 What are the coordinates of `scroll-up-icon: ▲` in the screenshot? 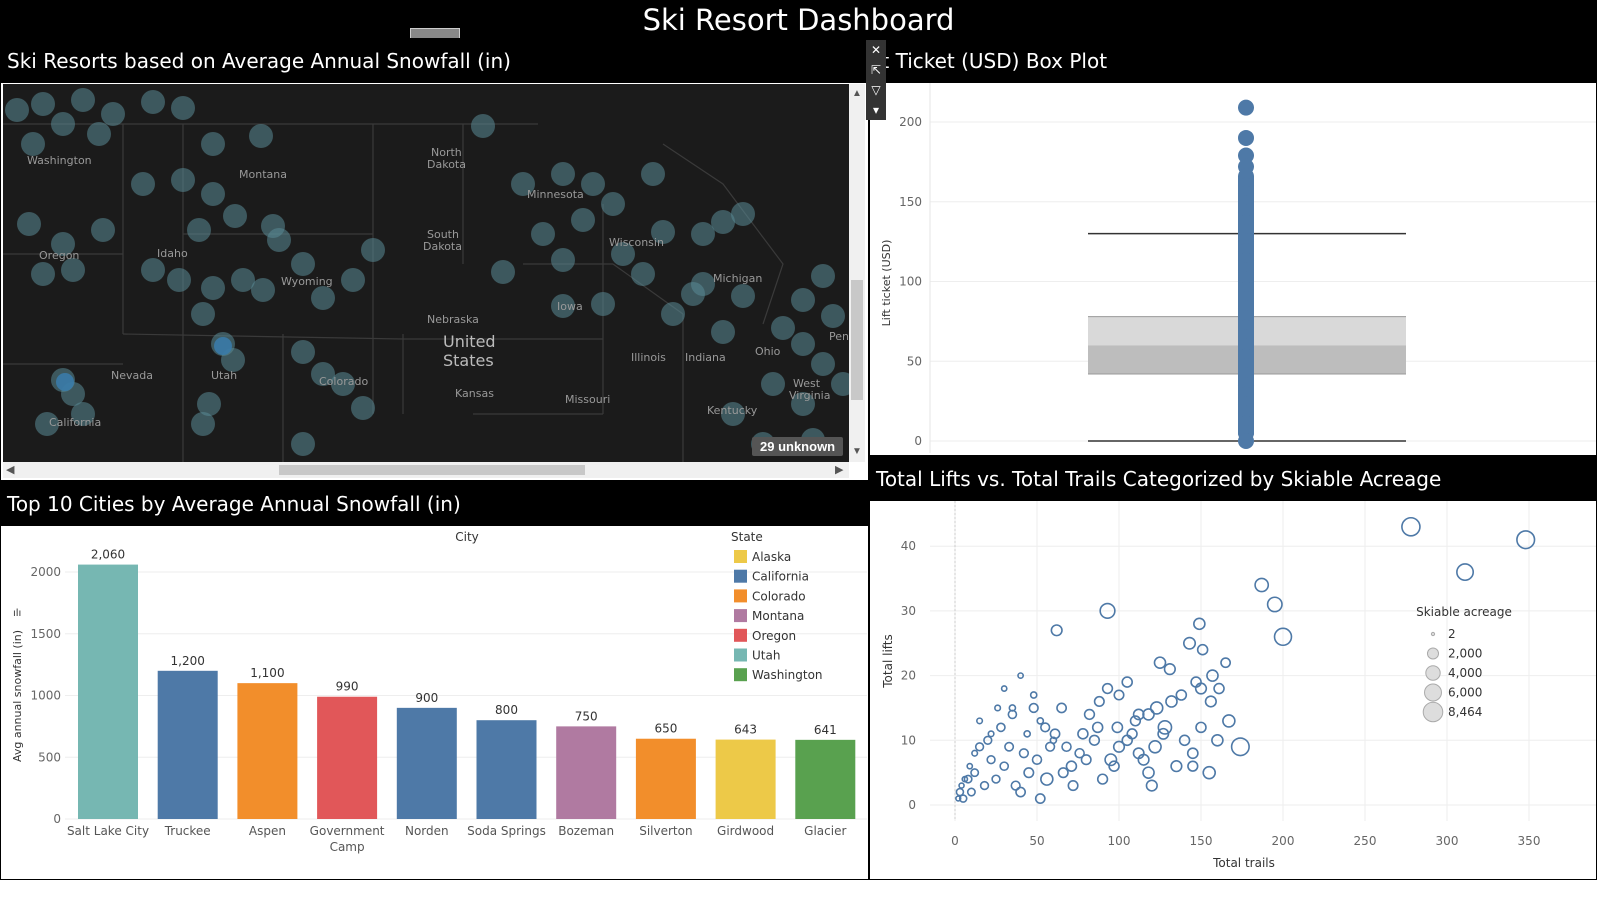 It's located at (857, 93).